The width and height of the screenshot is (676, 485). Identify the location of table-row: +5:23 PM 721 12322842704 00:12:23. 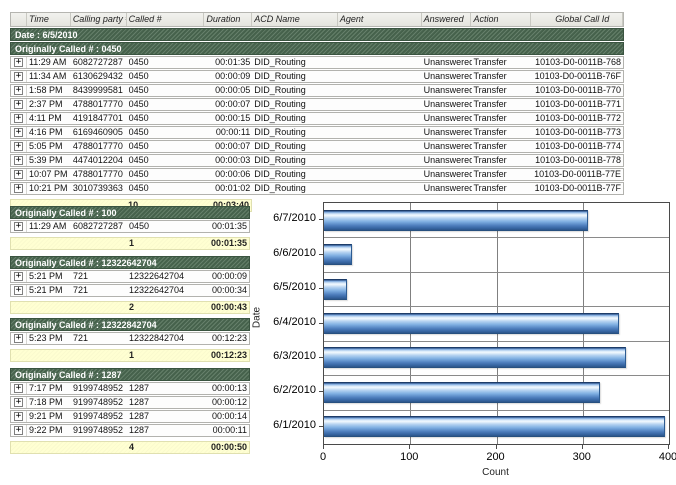
(130, 338).